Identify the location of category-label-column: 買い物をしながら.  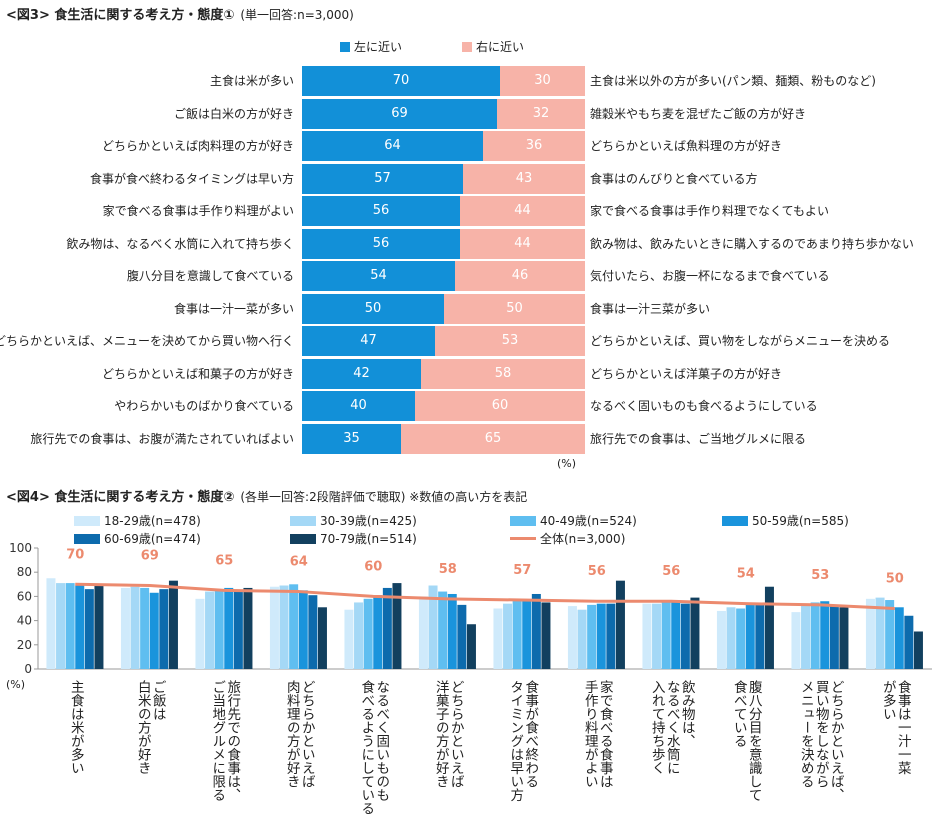
(820, 734).